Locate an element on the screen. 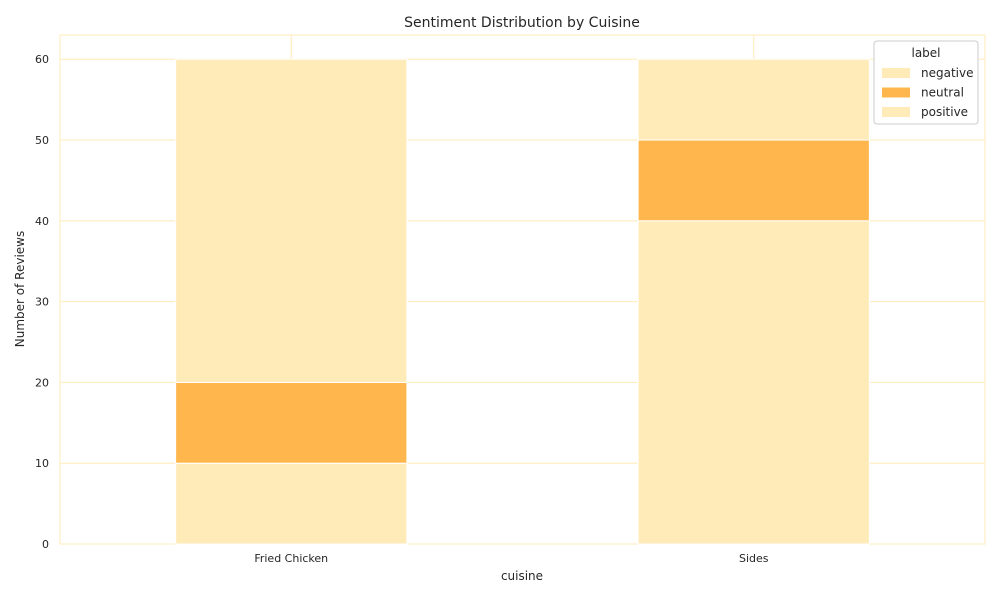  legend-label-negative: negative is located at coordinates (947, 73).